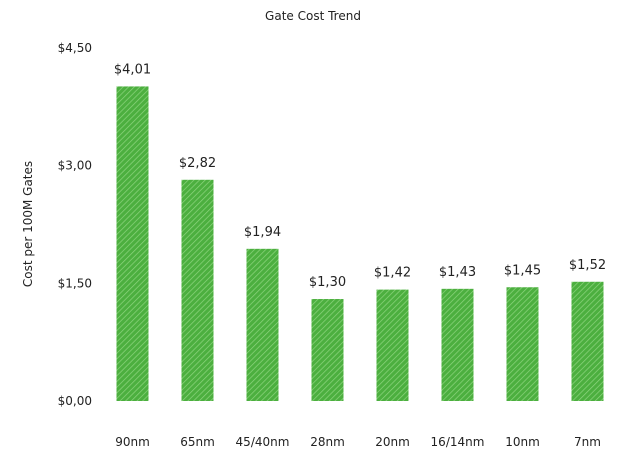  I want to click on data-label: $1,45, so click(522, 270).